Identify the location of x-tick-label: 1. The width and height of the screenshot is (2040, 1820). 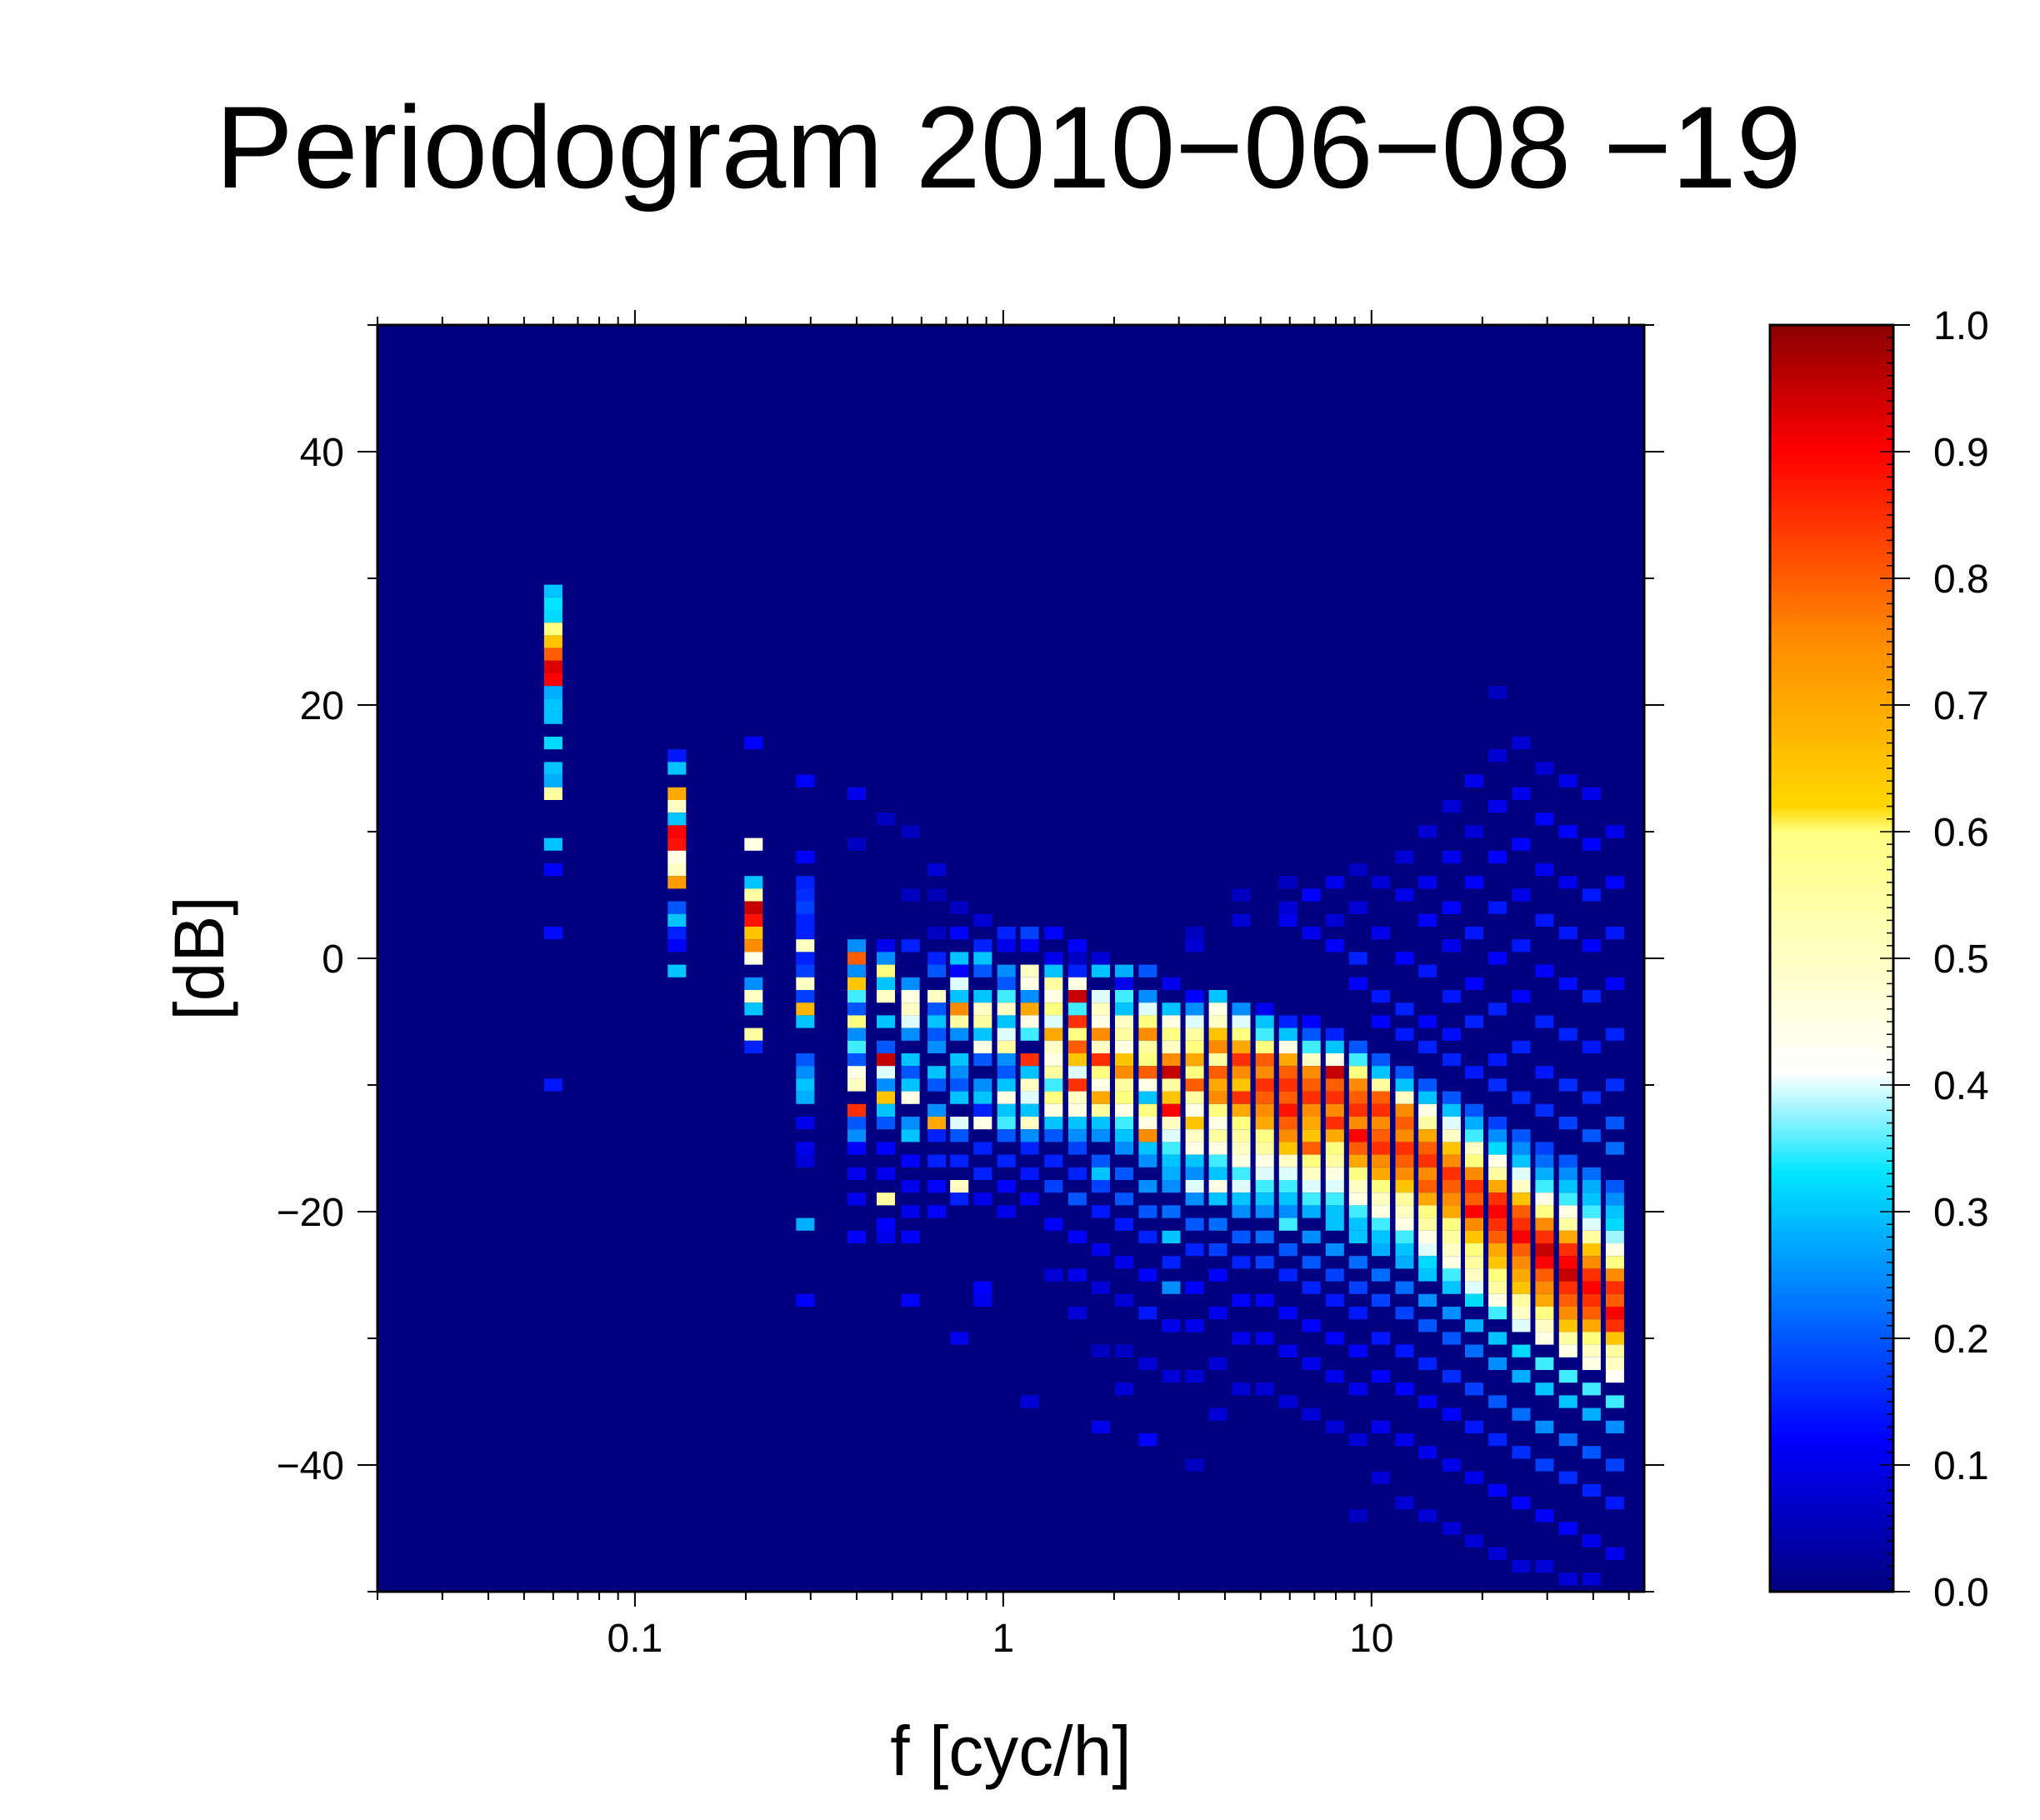
(1004, 1639).